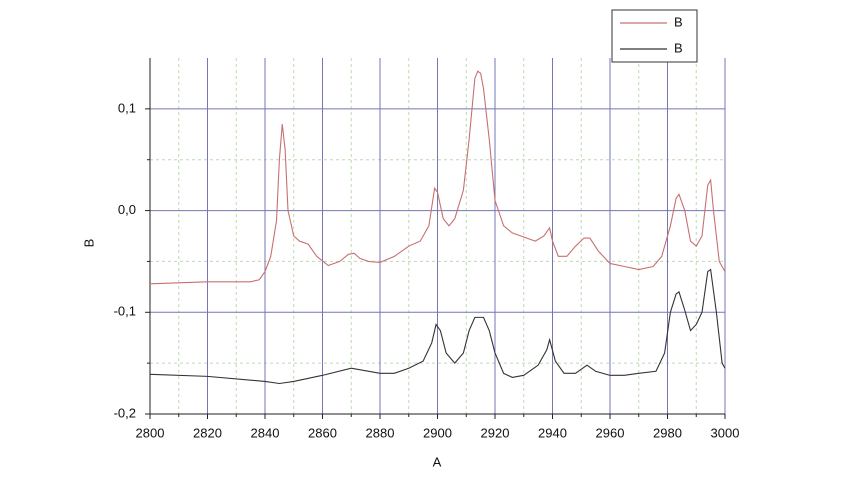 The height and width of the screenshot is (498, 842). I want to click on x-tick-label: 2900, so click(437, 432).